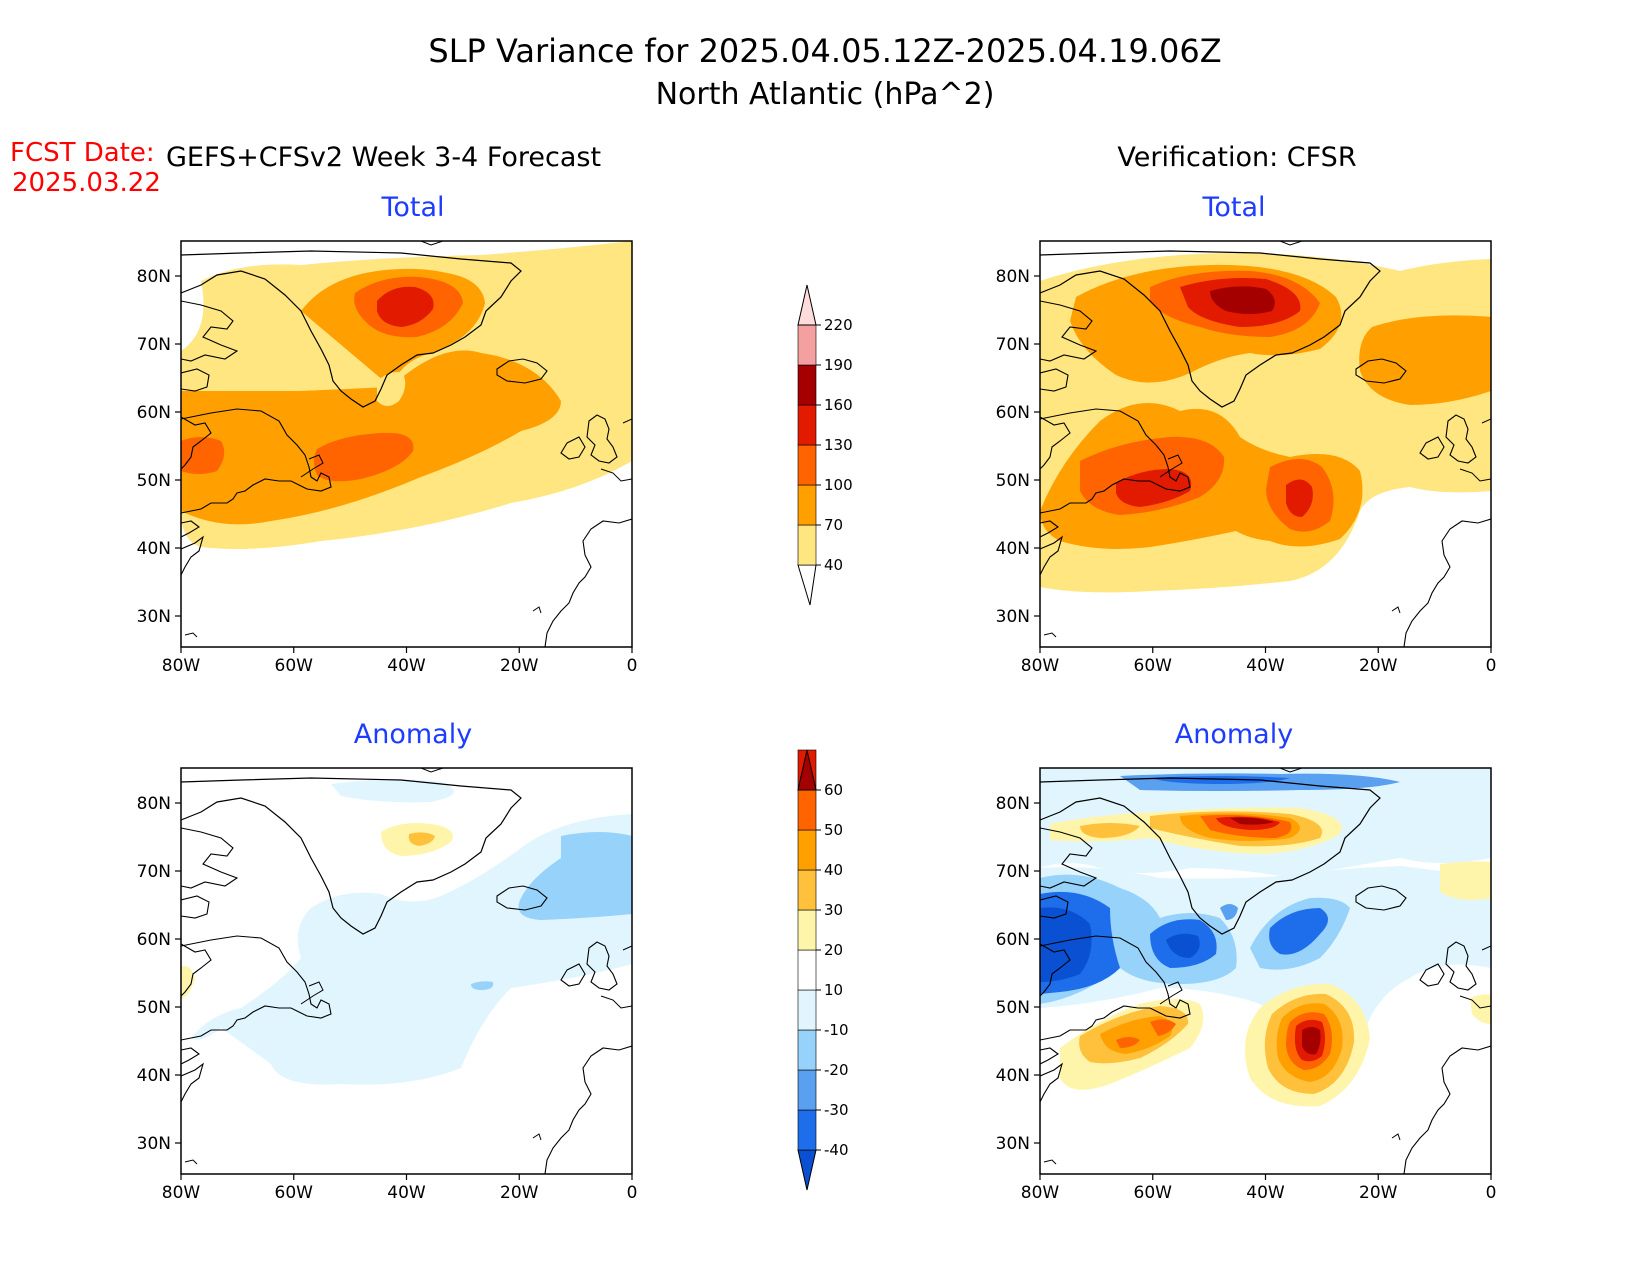 This screenshot has width=1650, height=1275. What do you see at coordinates (411, 949) in the screenshot?
I see `fill-neg10-neg20-main` at bounding box center [411, 949].